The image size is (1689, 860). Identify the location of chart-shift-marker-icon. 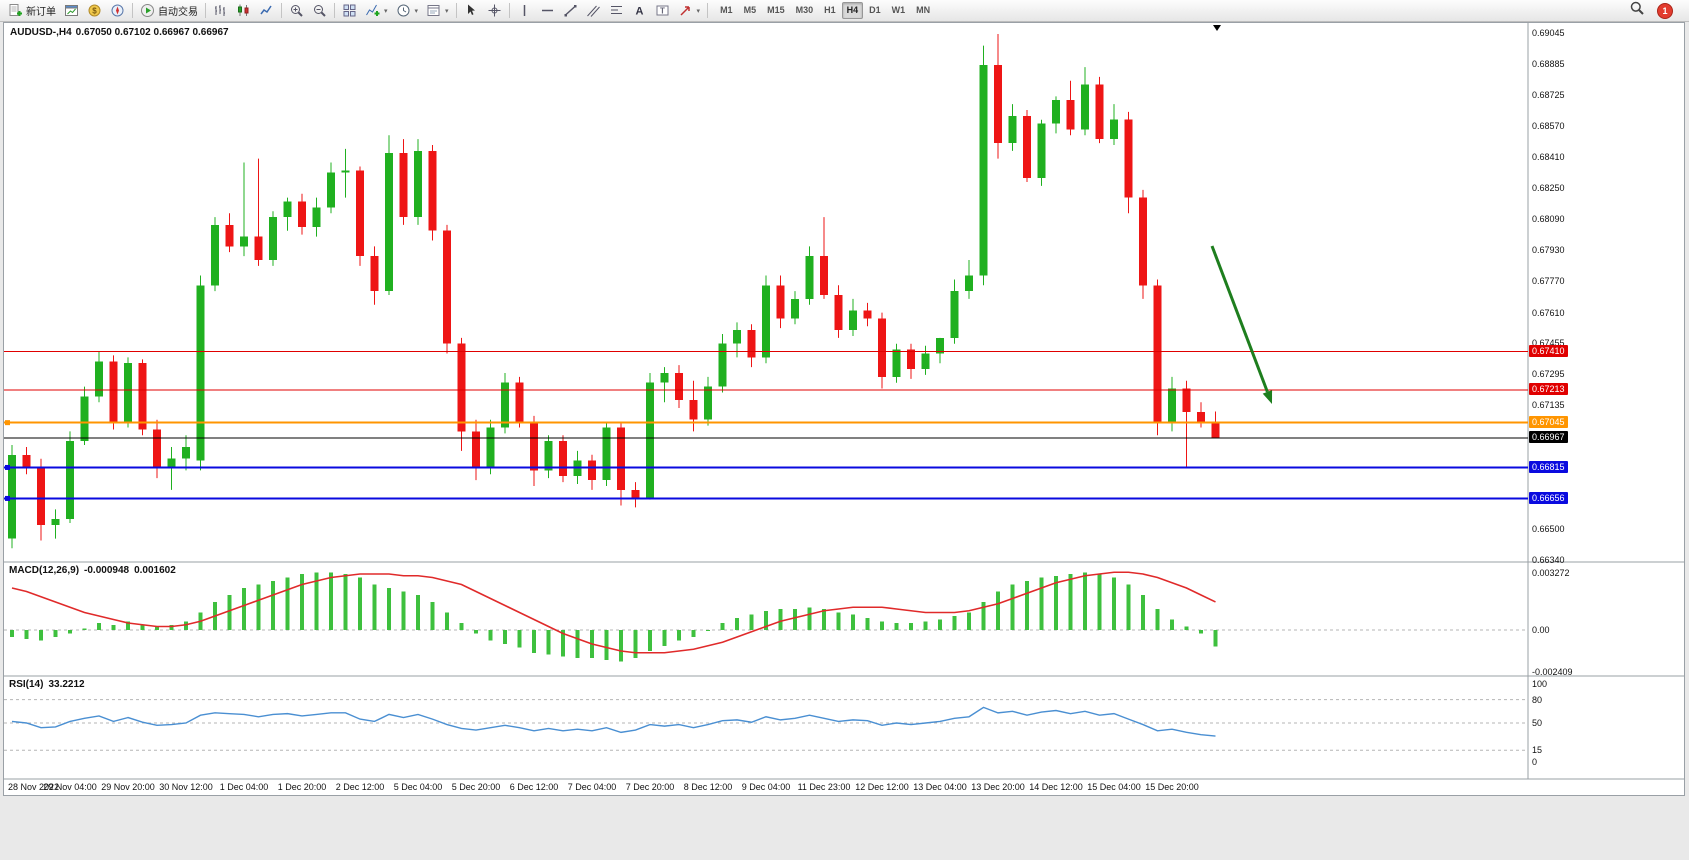
(1217, 28).